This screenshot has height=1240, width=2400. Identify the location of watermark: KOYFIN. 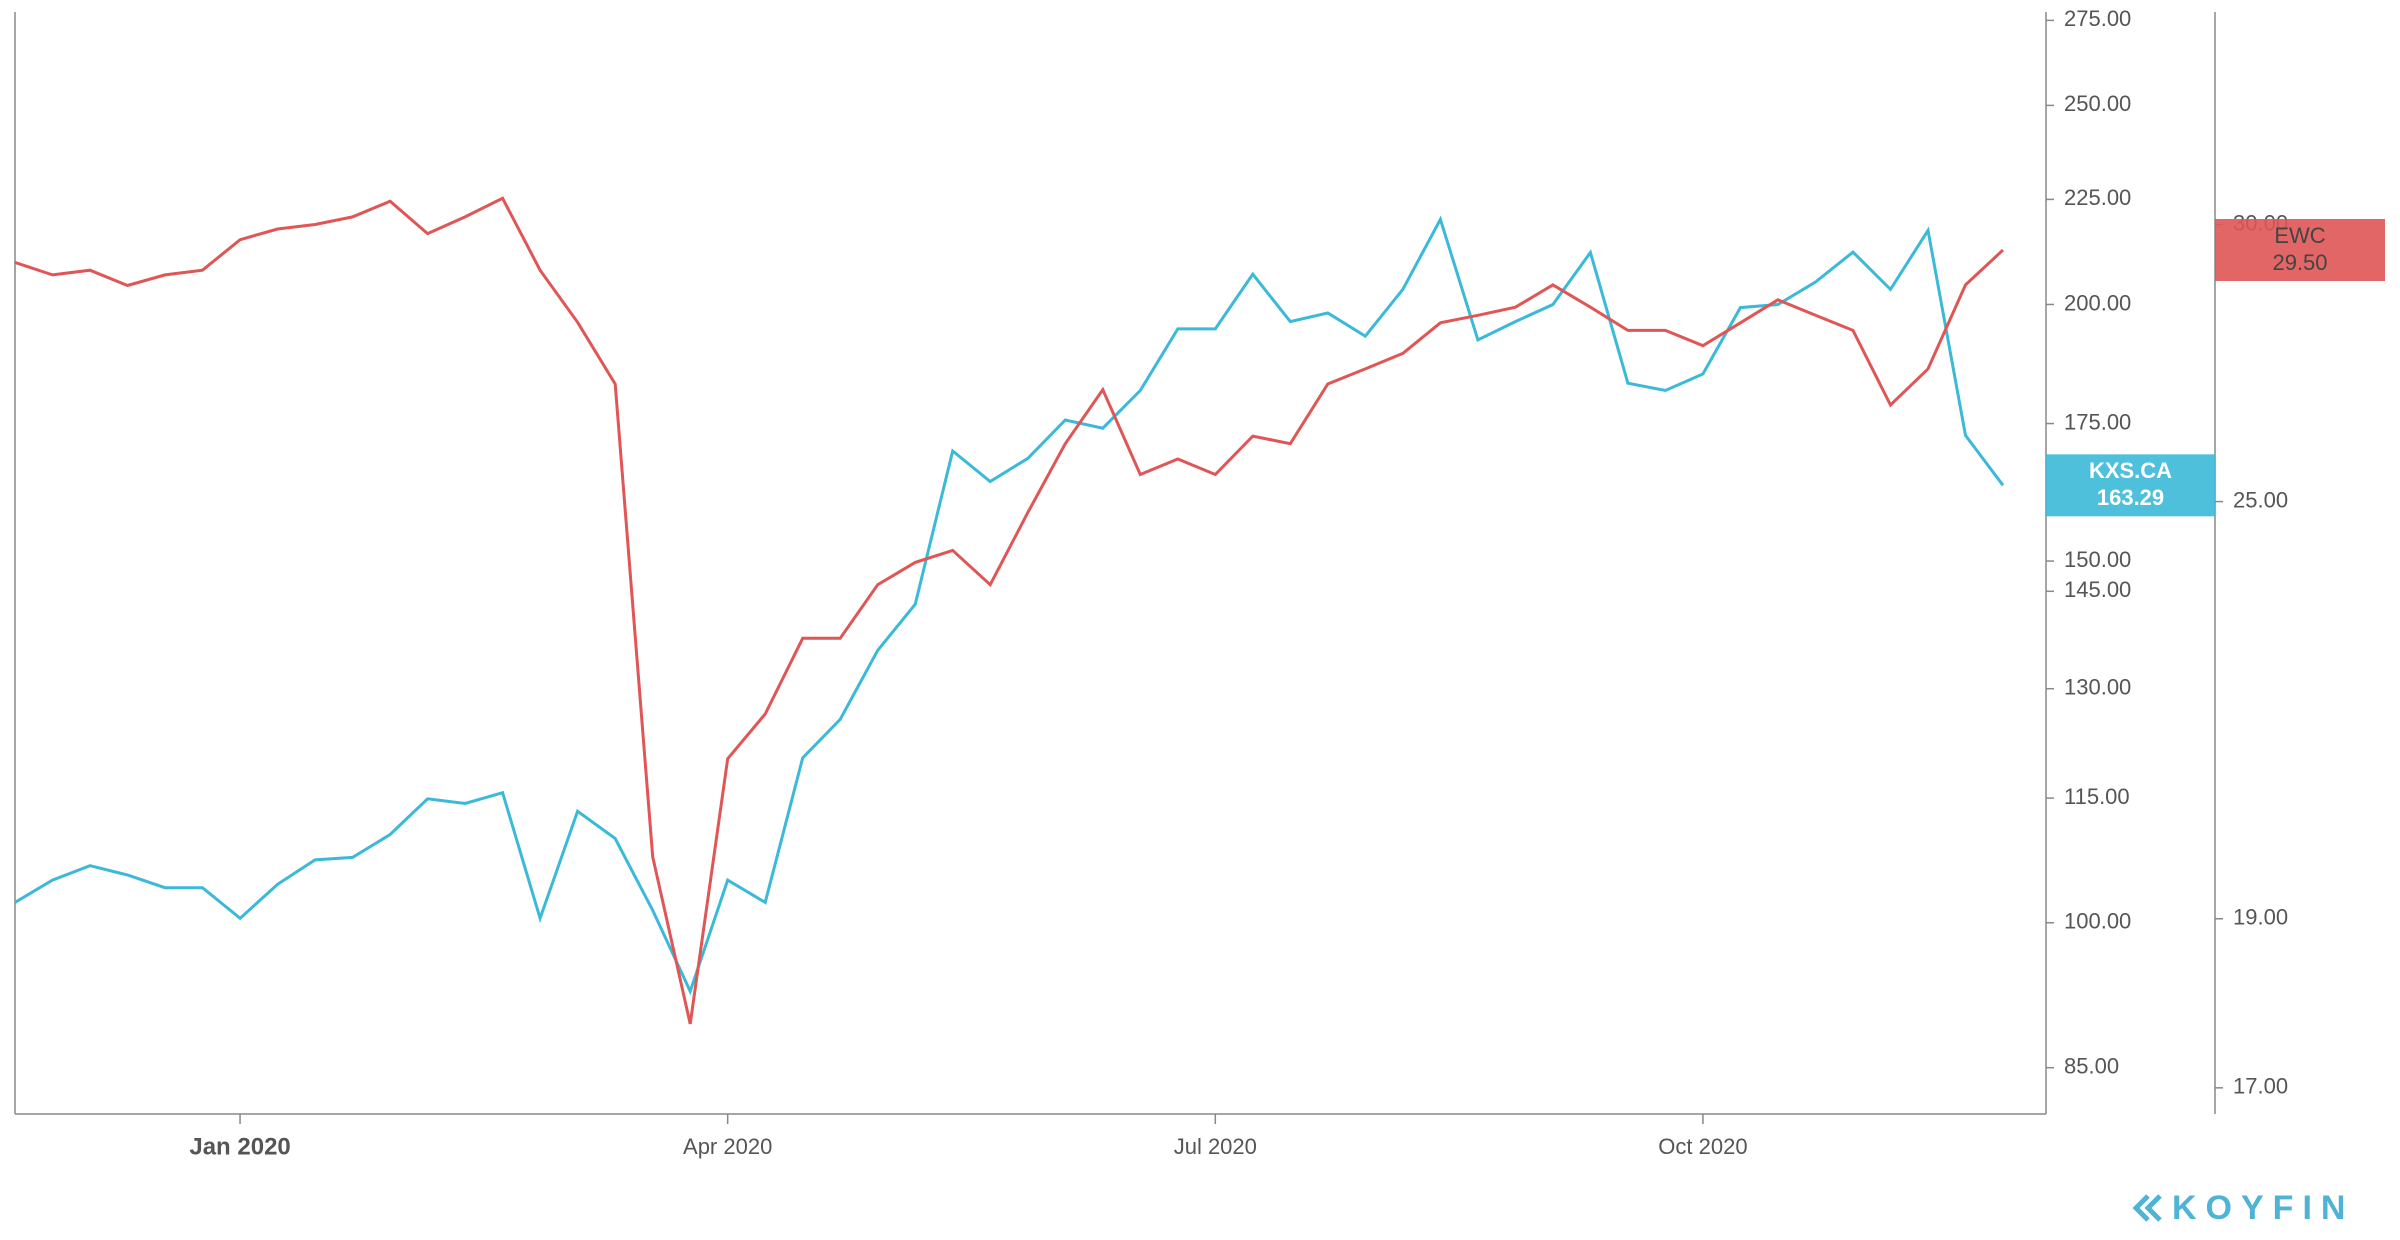
(2263, 1208).